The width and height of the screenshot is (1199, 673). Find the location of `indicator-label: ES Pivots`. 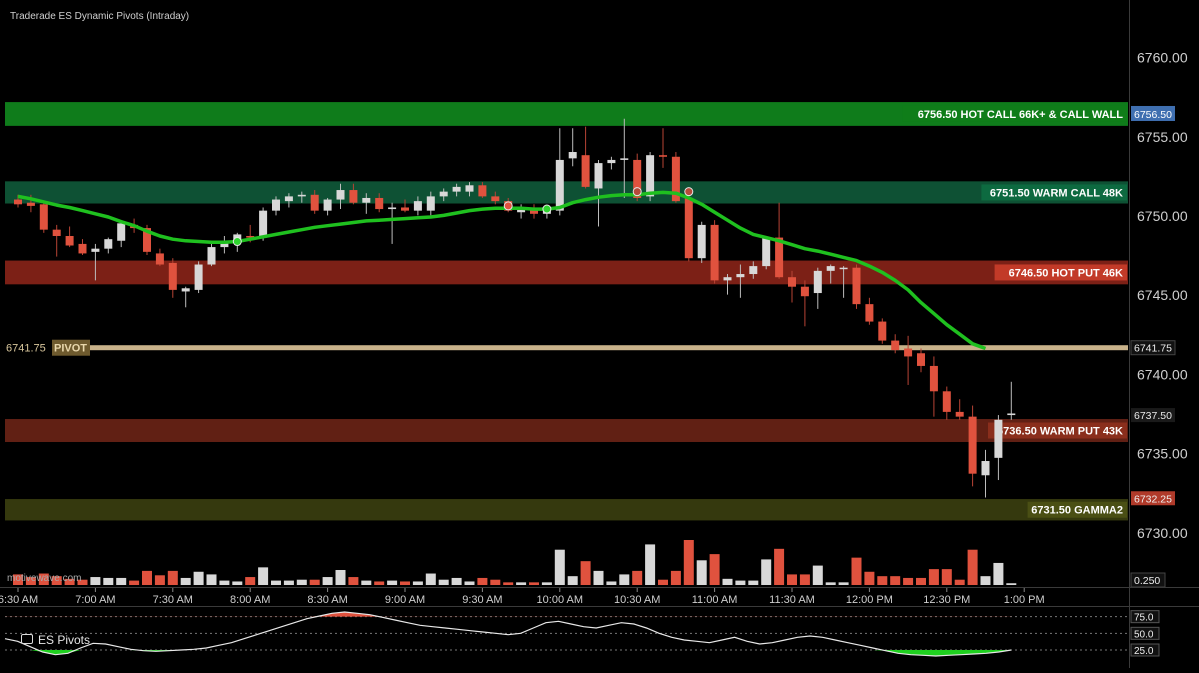

indicator-label: ES Pivots is located at coordinates (64, 640).